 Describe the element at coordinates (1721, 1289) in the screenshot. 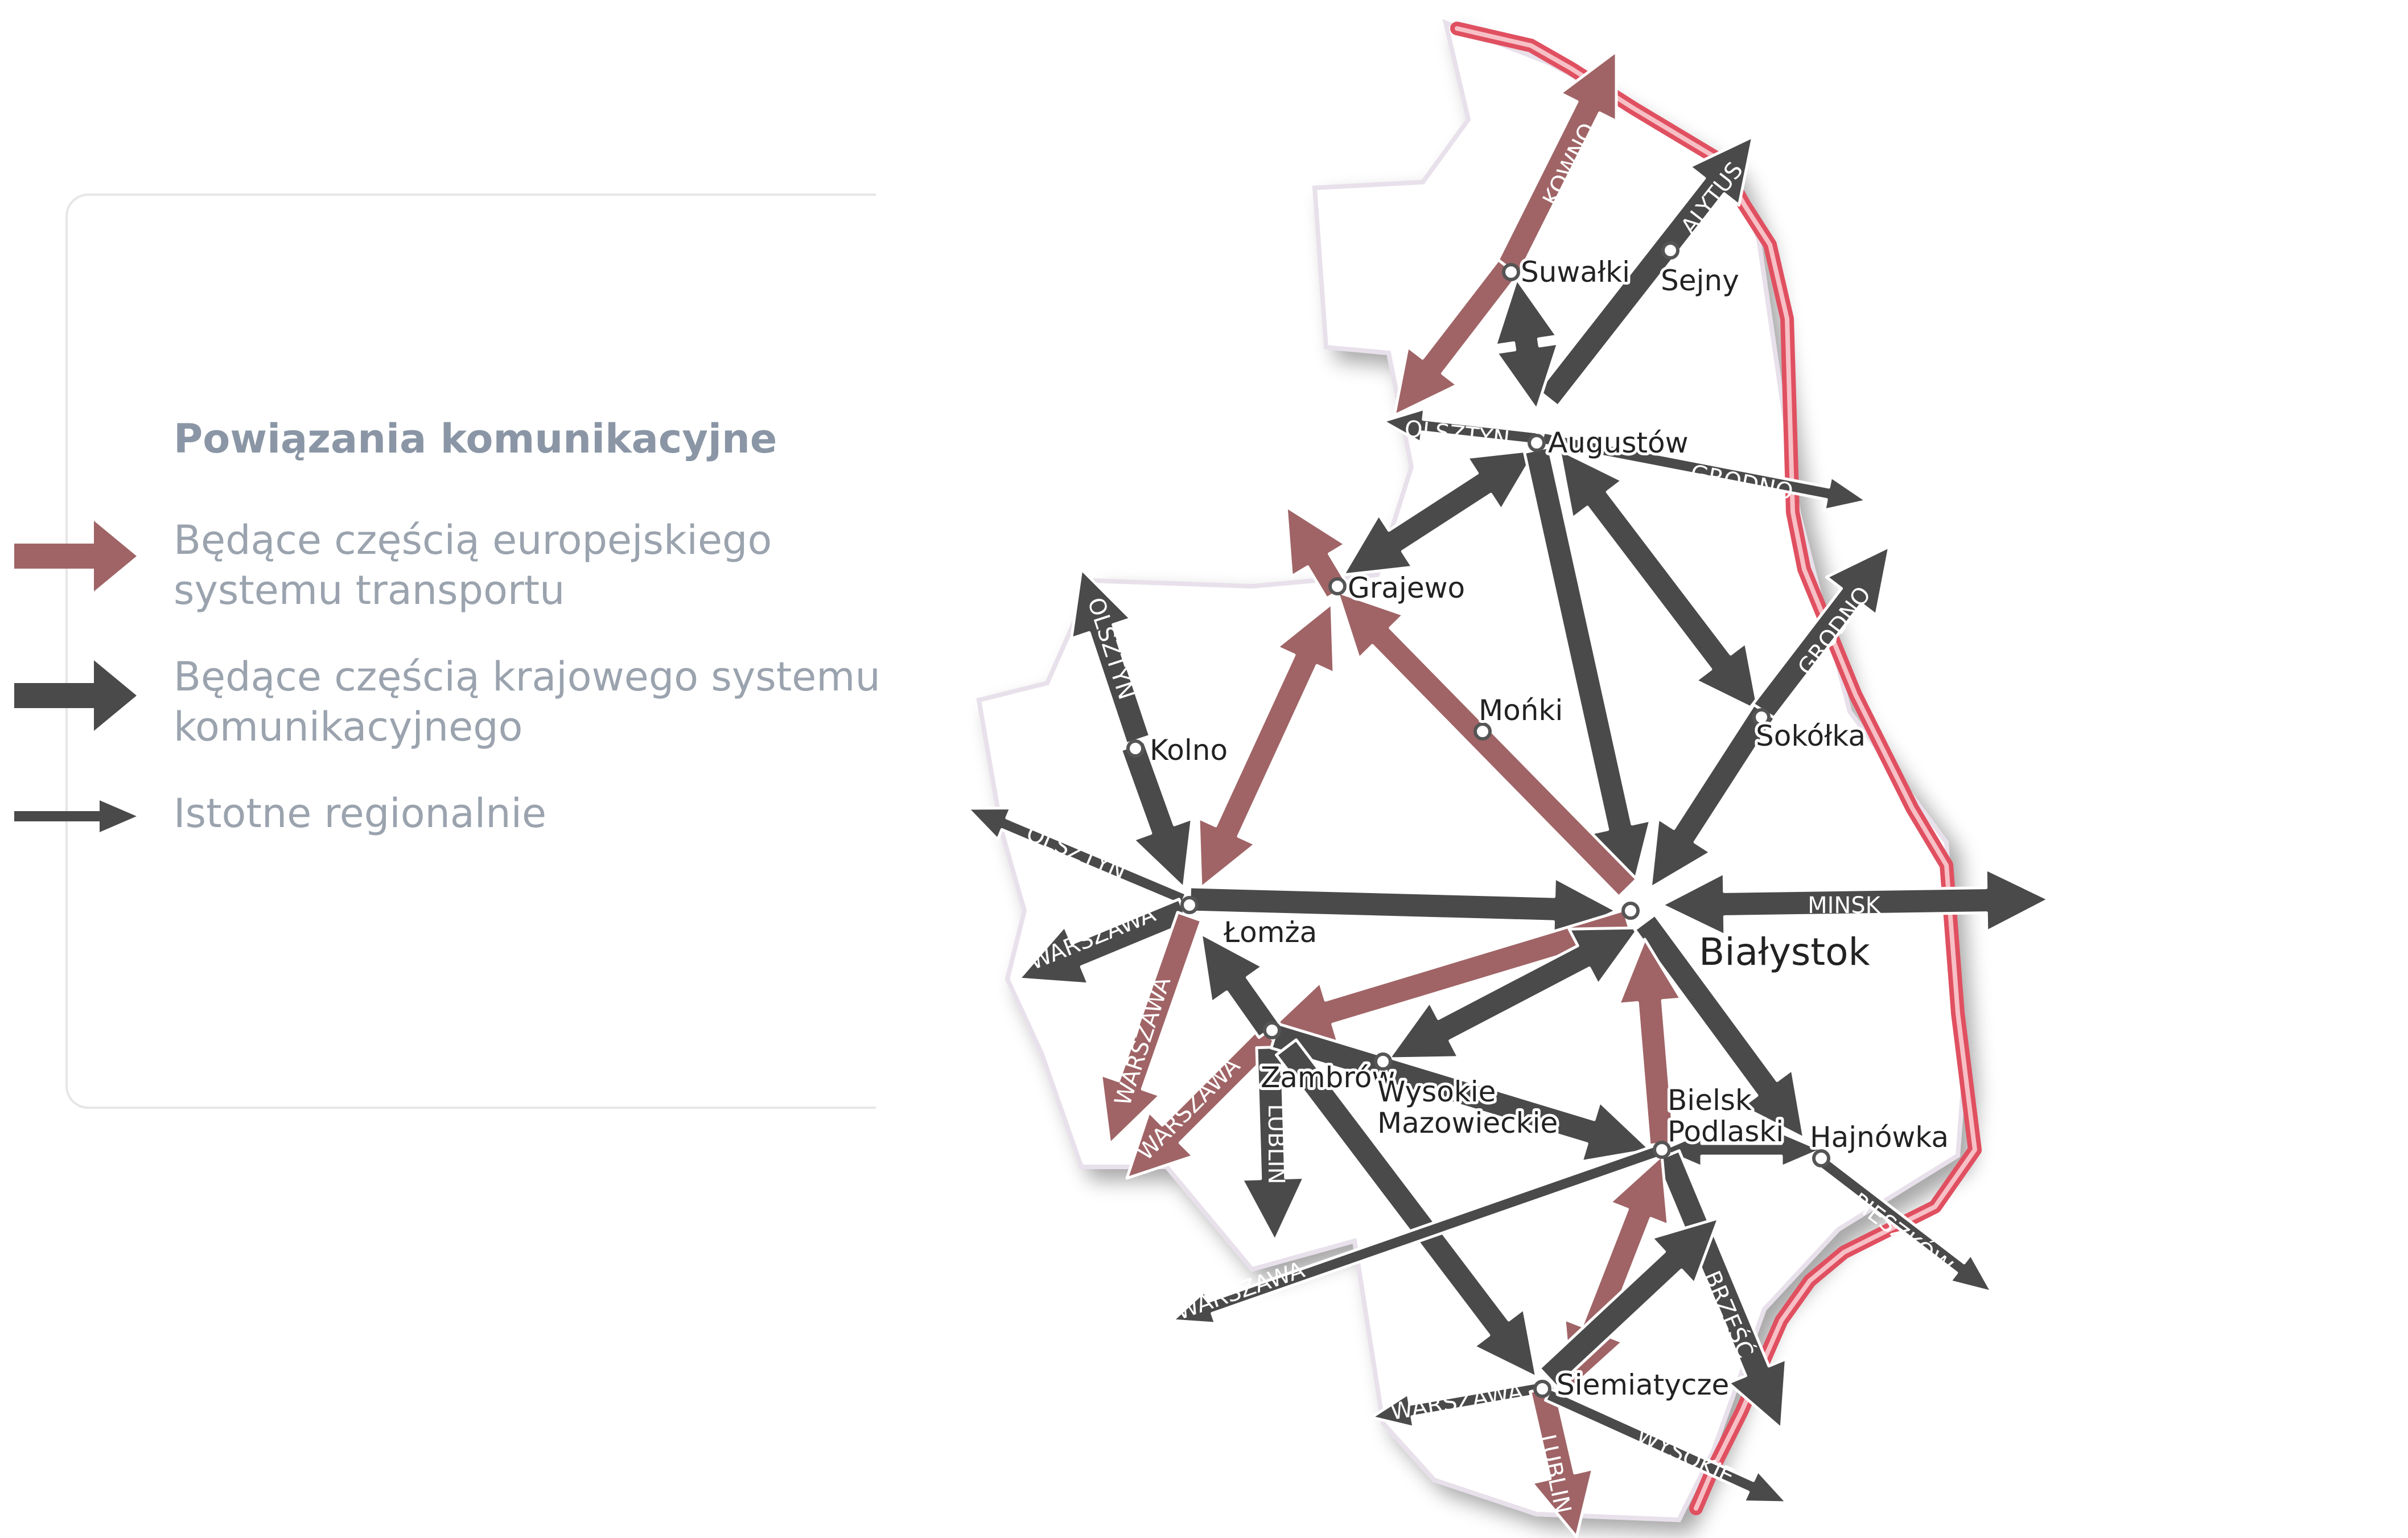

I see `arrow-bielsk-brzesc` at that location.